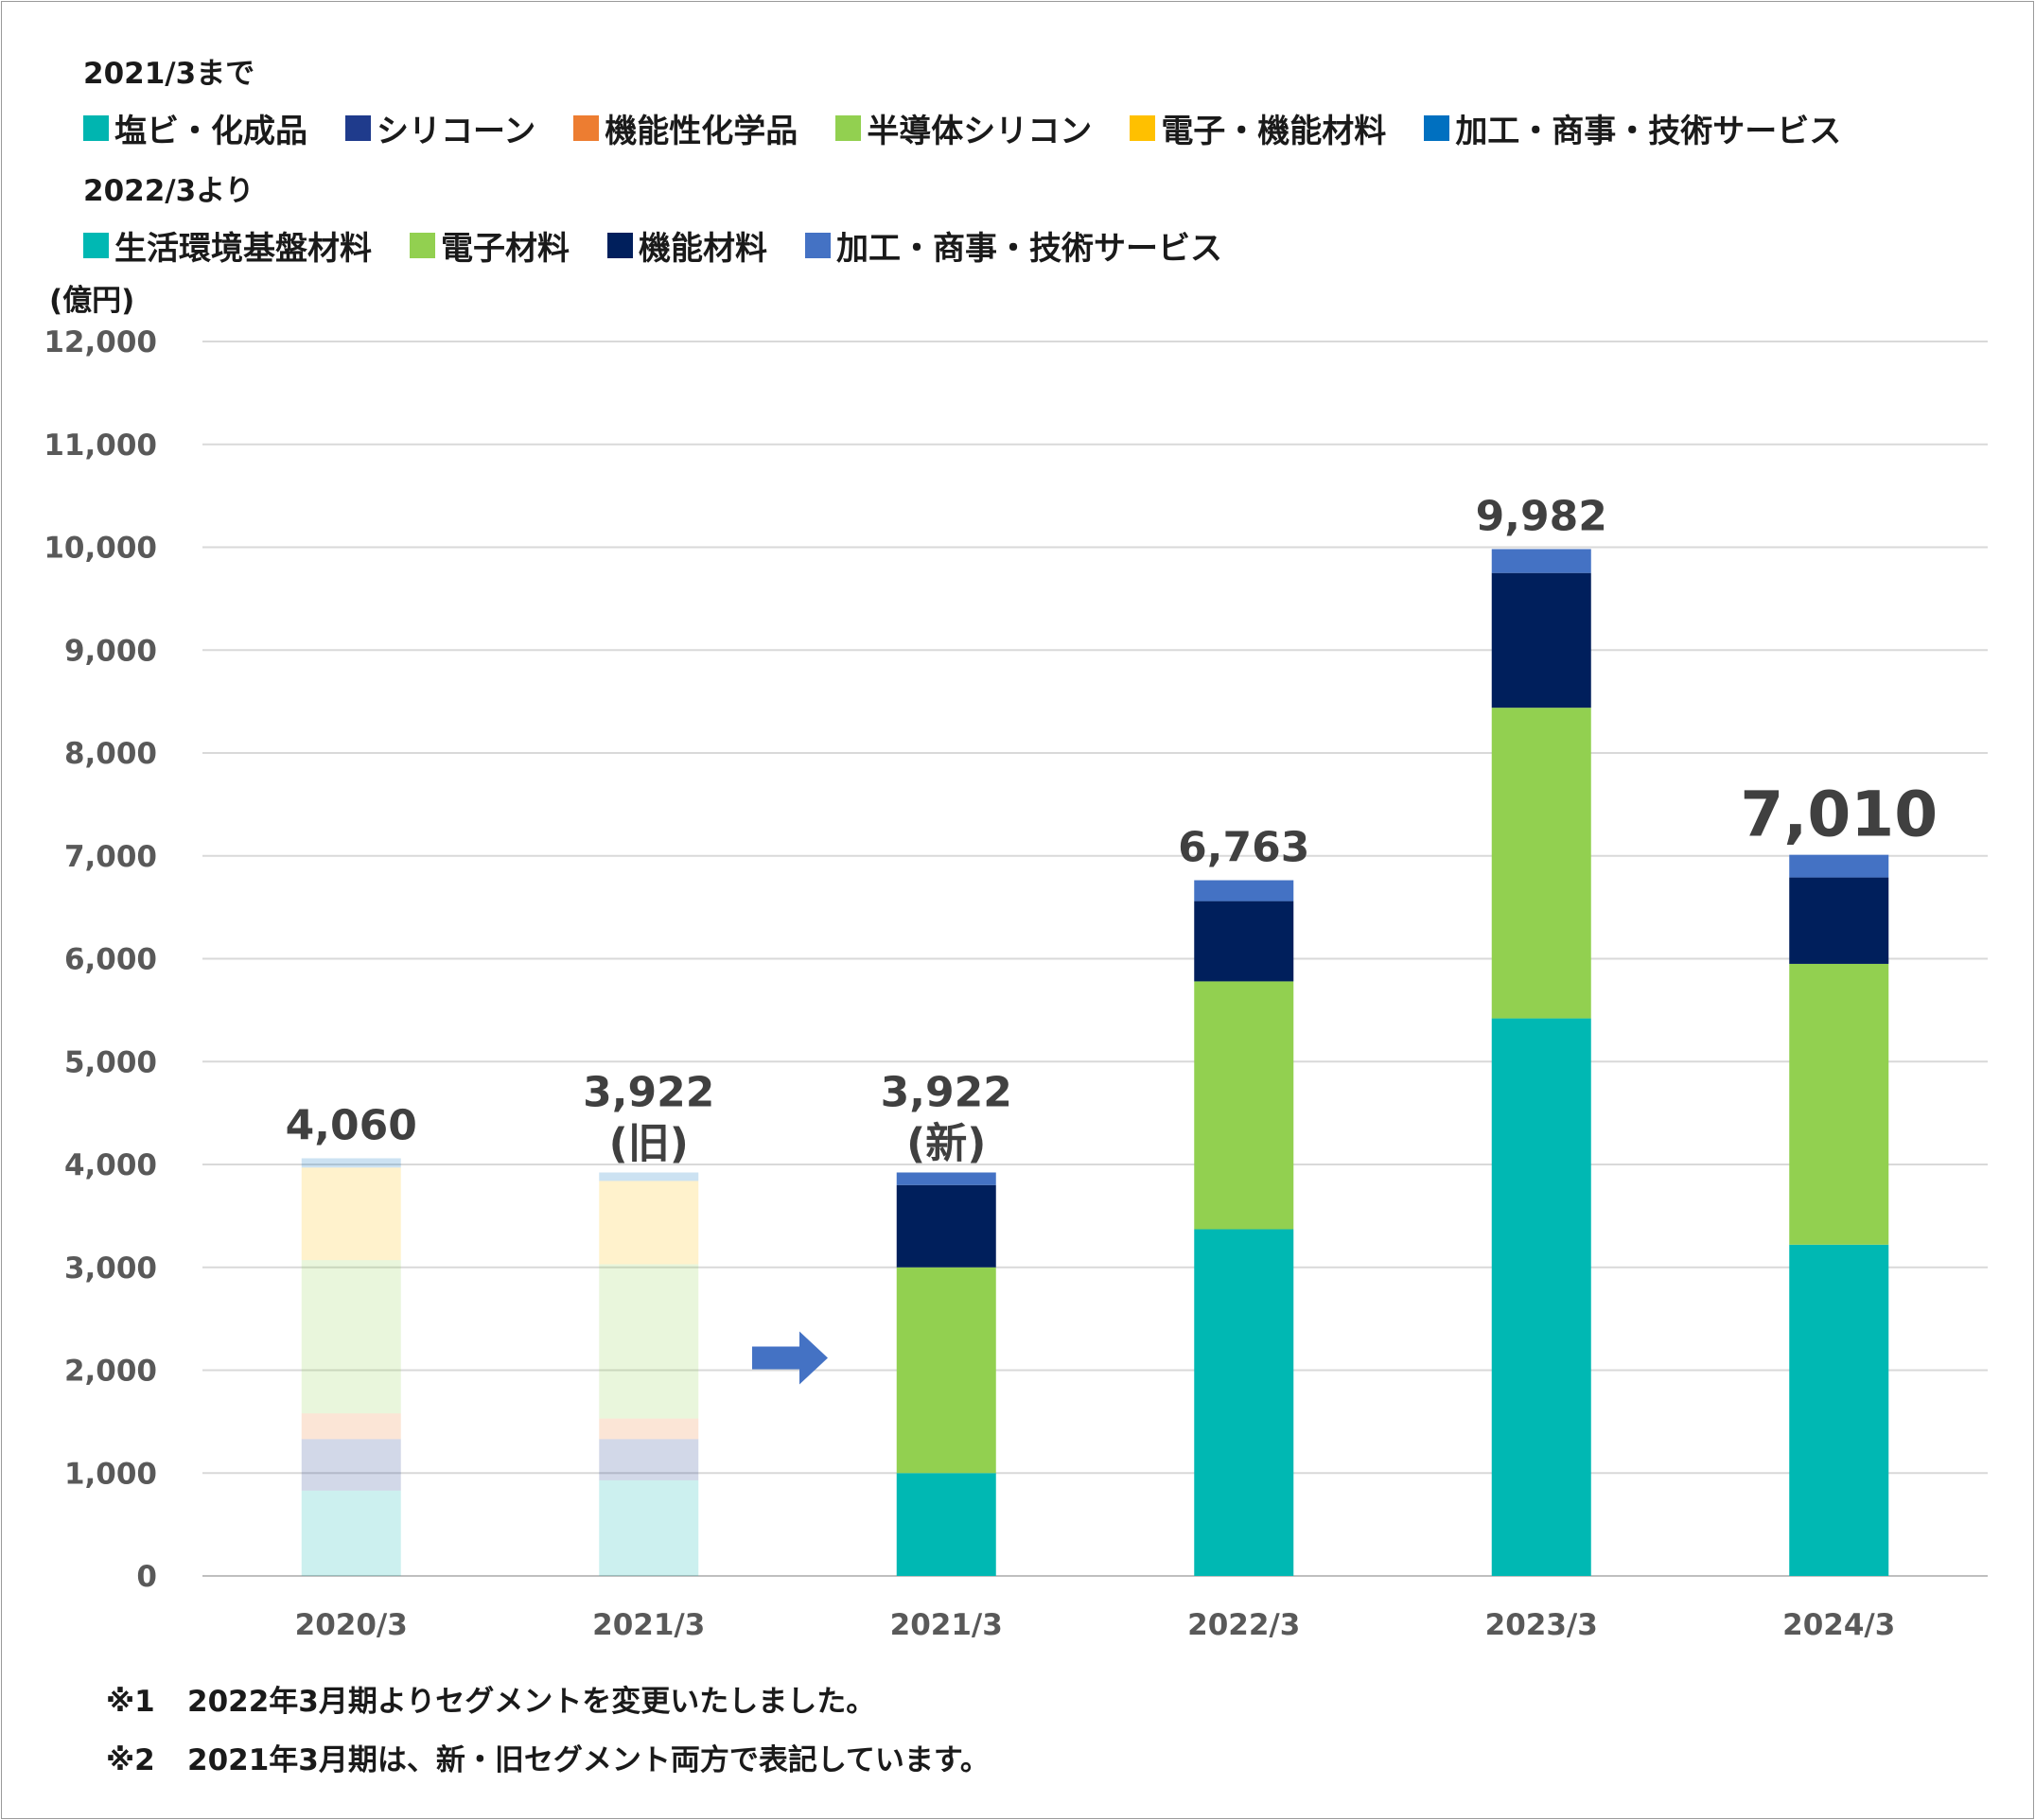 The image size is (2035, 1820). Describe the element at coordinates (111, 857) in the screenshot. I see `y-tick-label: 7,000` at that location.